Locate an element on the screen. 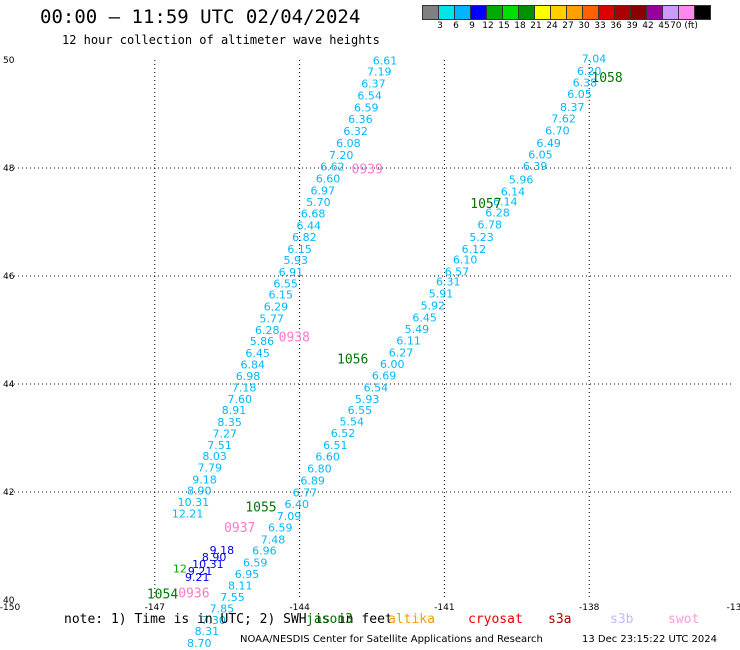  data-point-label: 10.31 is located at coordinates (194, 502).